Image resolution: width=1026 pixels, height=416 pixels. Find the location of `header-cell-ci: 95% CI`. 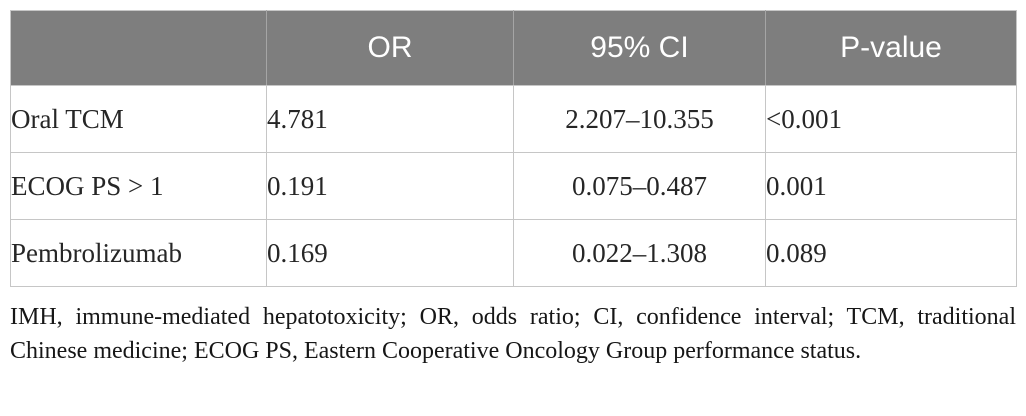

header-cell-ci: 95% CI is located at coordinates (639, 48).